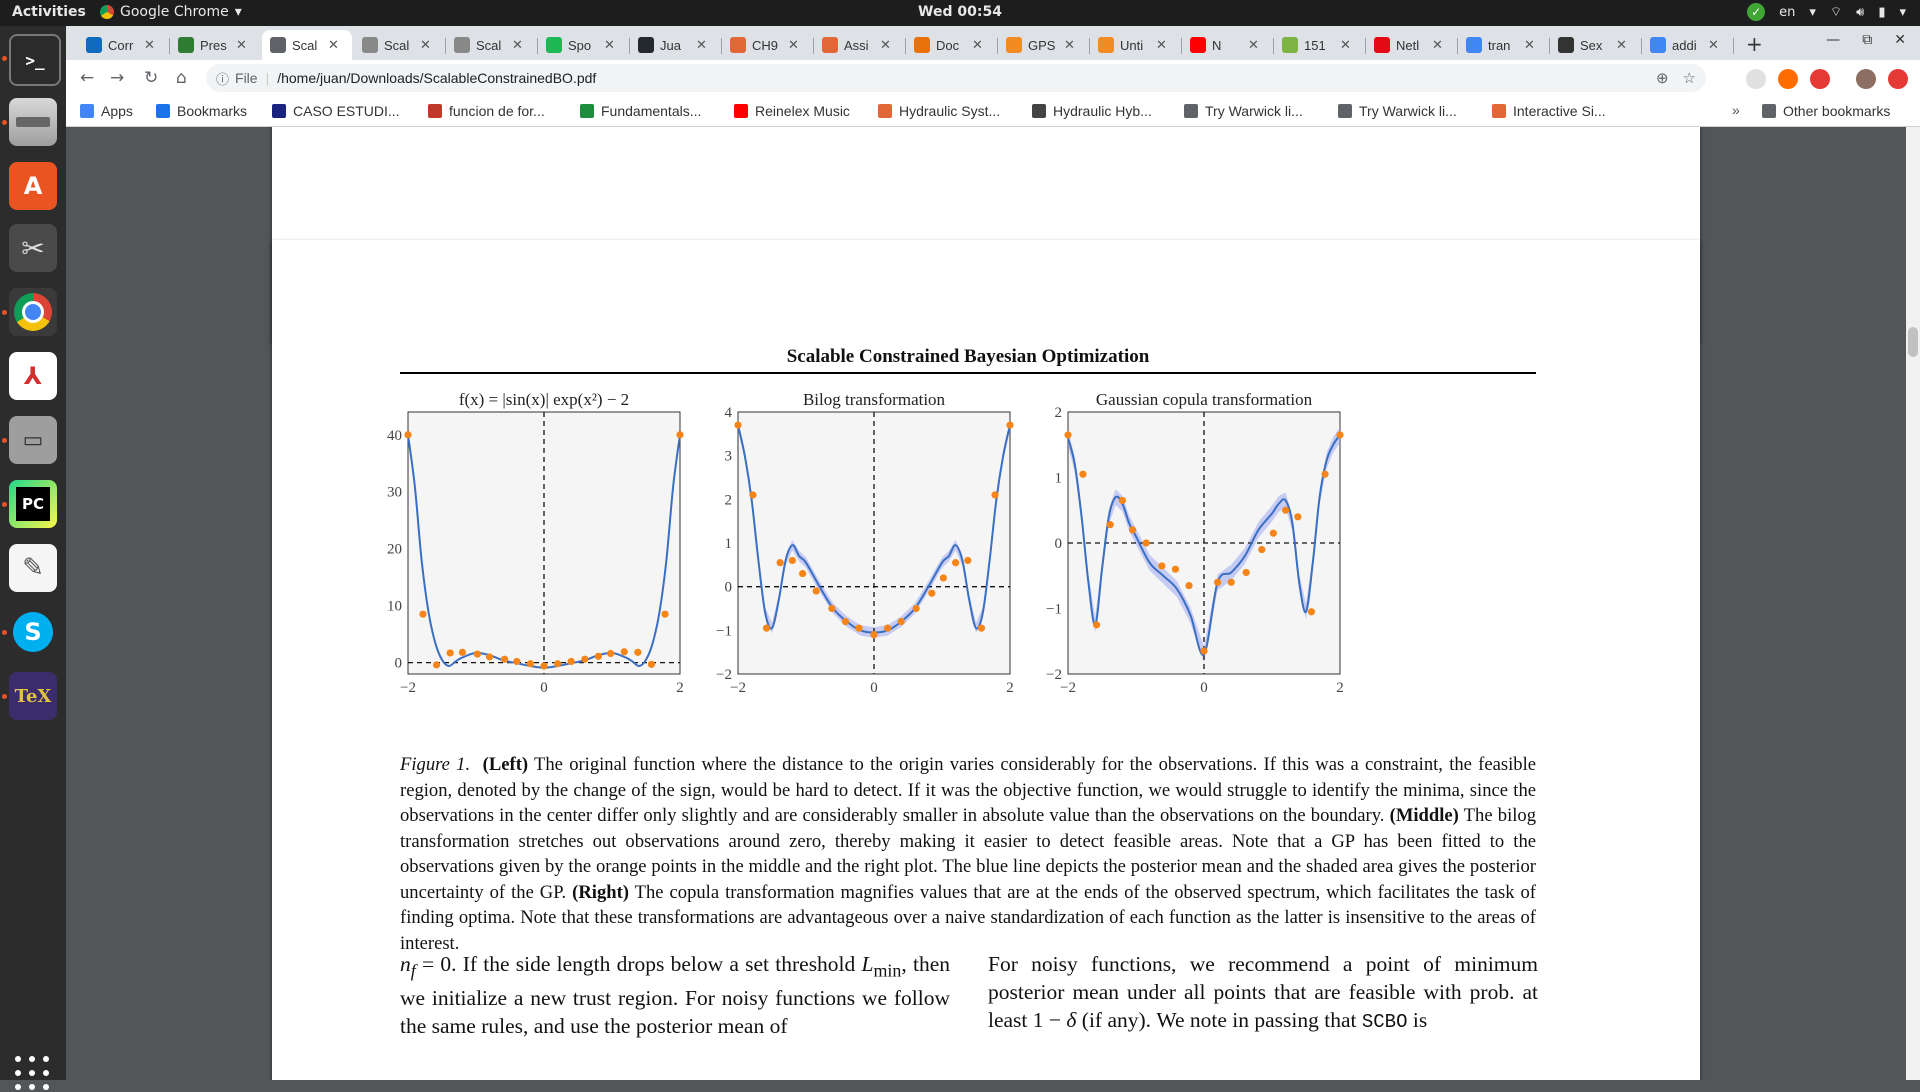 The image size is (1920, 1092). I want to click on close-window-icon: ✕, so click(1900, 40).